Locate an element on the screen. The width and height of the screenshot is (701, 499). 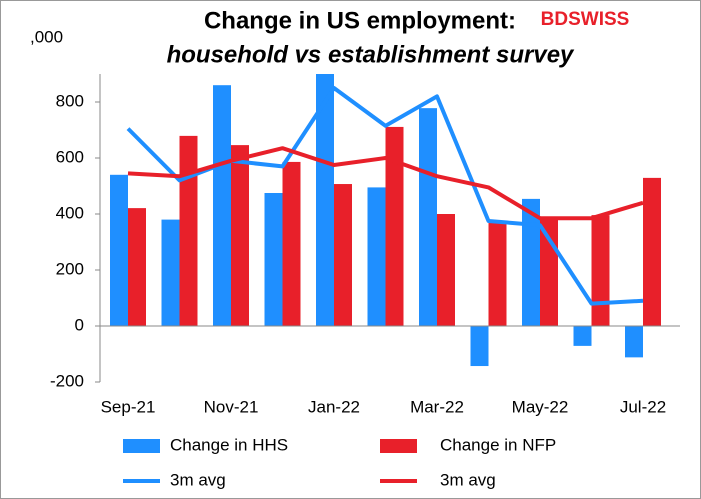
y-tick-label: 400 is located at coordinates (70, 212).